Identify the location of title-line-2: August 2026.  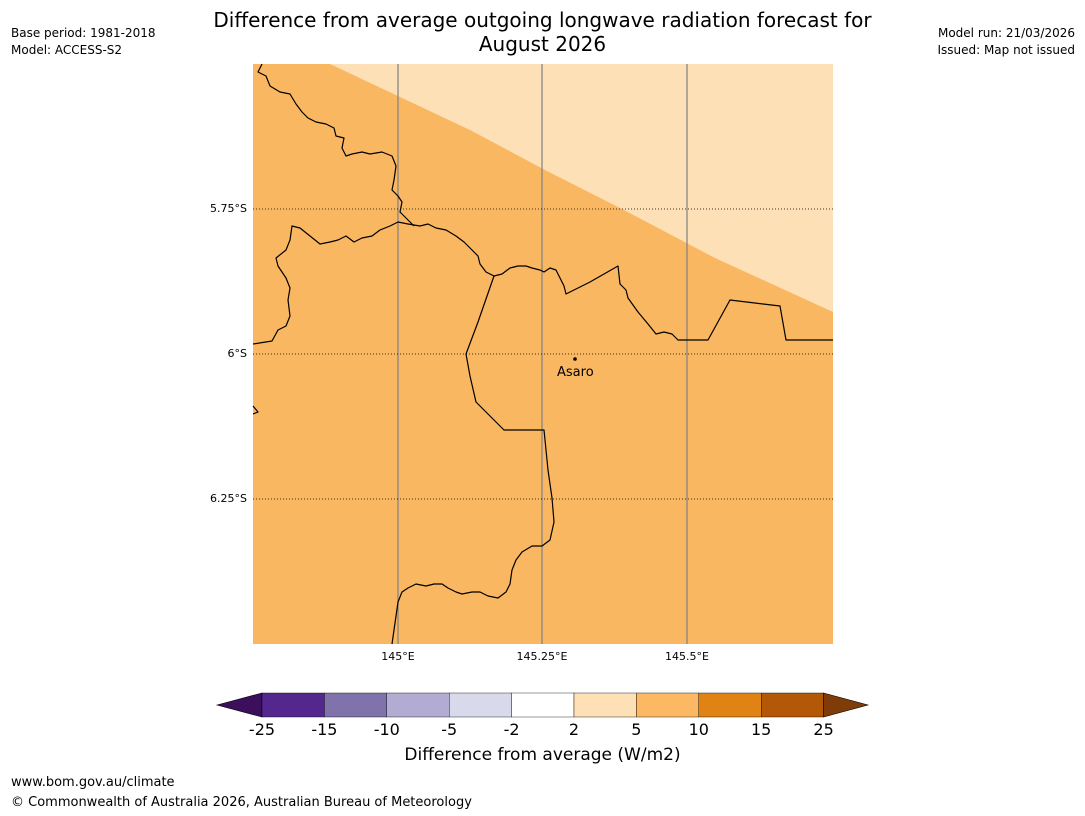
(542, 44).